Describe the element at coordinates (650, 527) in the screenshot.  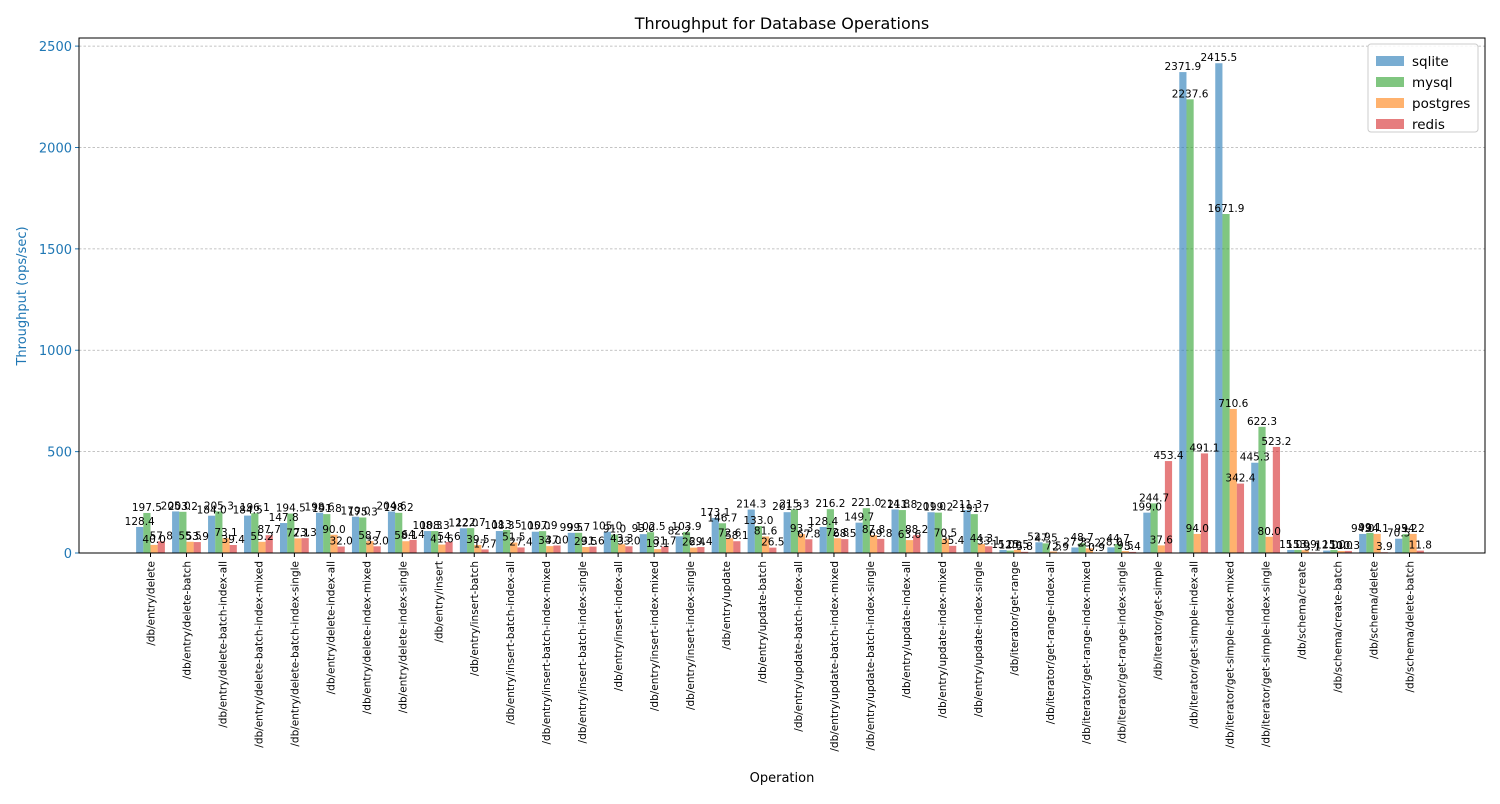
I see `data-label: 102.5` at that location.